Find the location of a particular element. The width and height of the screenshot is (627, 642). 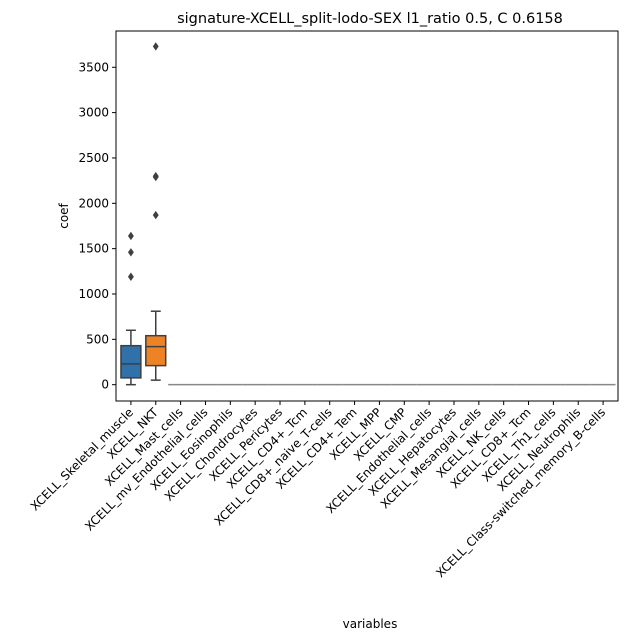

y-axis-label: coef is located at coordinates (64, 215).